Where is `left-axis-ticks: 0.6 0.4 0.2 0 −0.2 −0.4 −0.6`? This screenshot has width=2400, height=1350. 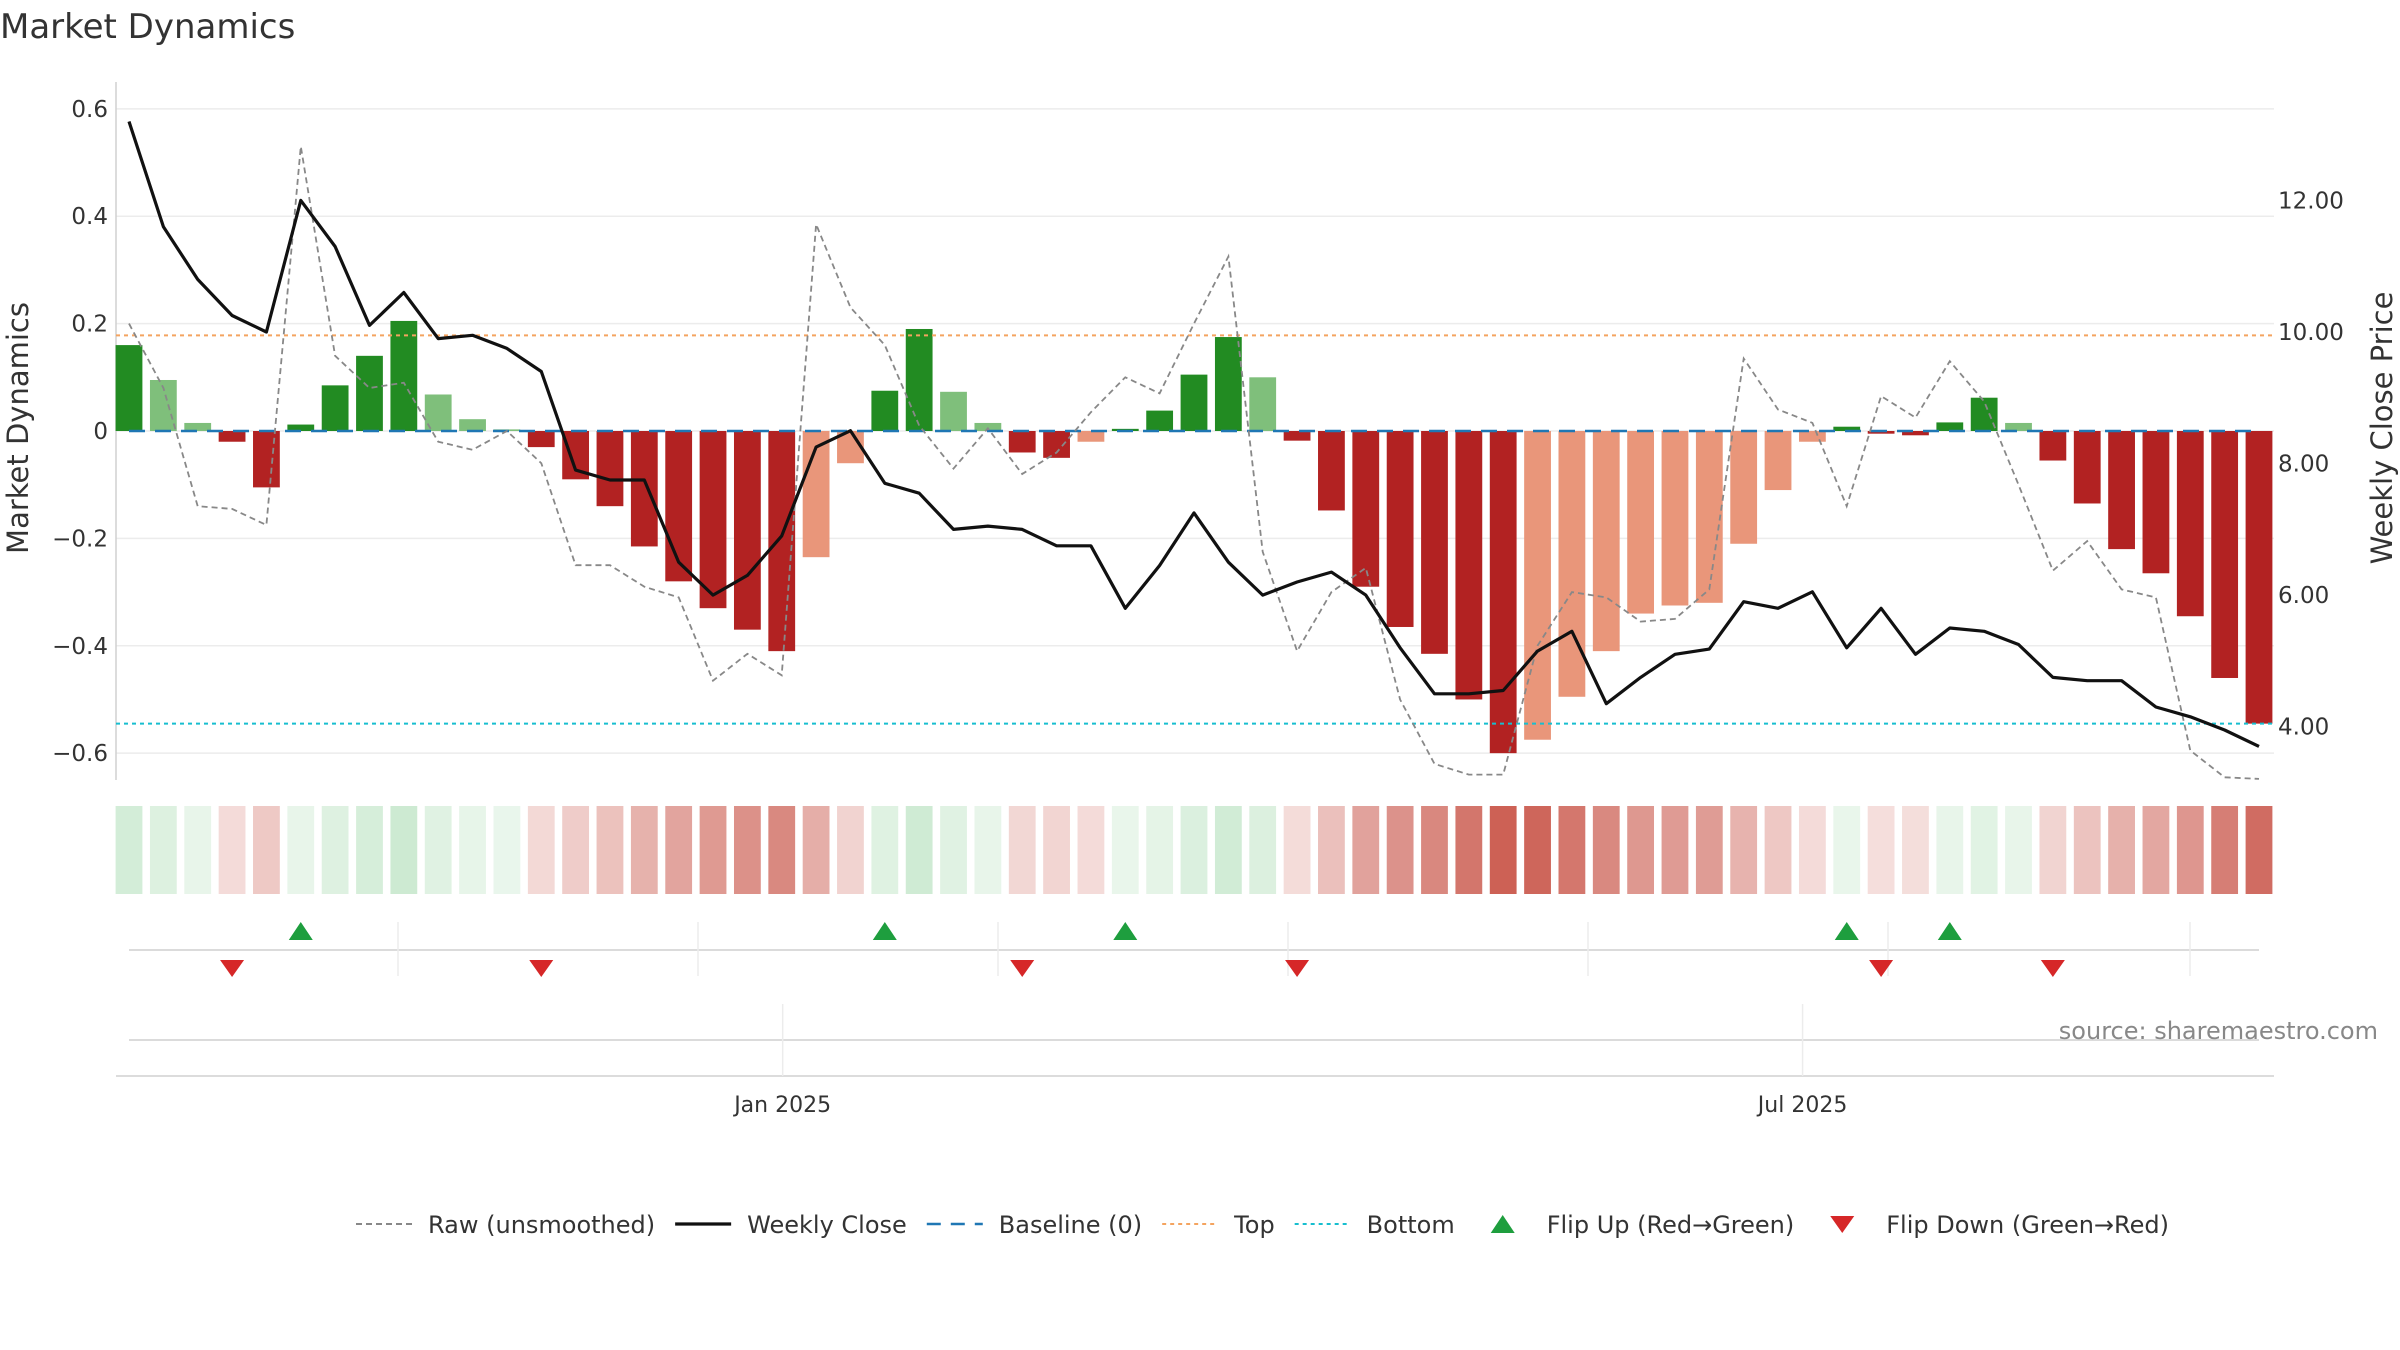 left-axis-ticks: 0.6 0.4 0.2 0 −0.2 −0.4 −0.6 is located at coordinates (80, 432).